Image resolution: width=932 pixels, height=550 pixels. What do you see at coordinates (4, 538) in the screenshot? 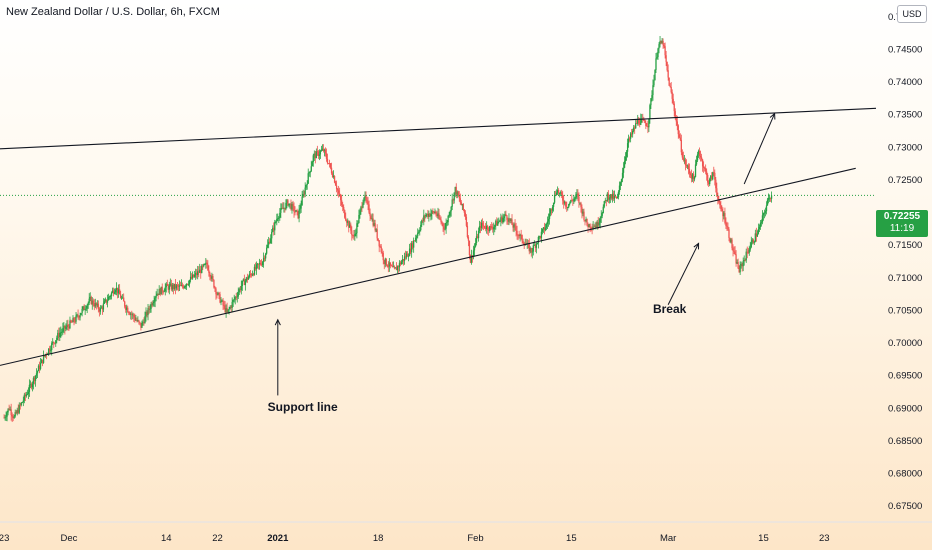
I see `x-tick-label: 23` at bounding box center [4, 538].